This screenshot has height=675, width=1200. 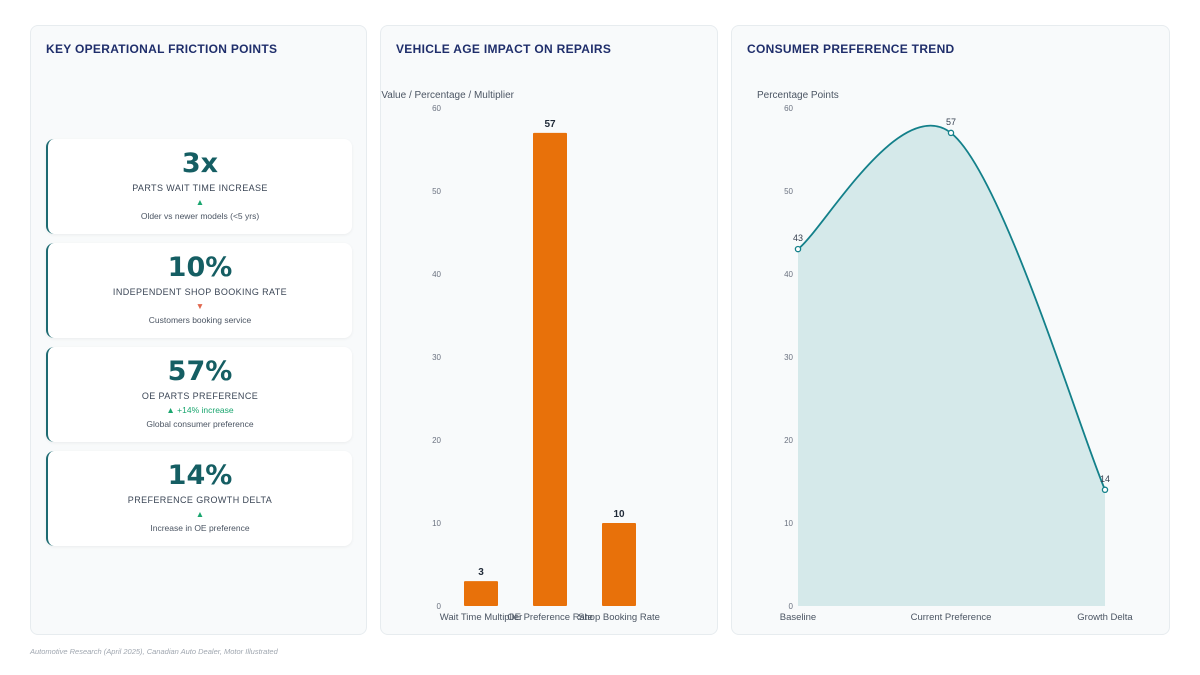 What do you see at coordinates (550, 124) in the screenshot?
I see `bar-data-label: 57` at bounding box center [550, 124].